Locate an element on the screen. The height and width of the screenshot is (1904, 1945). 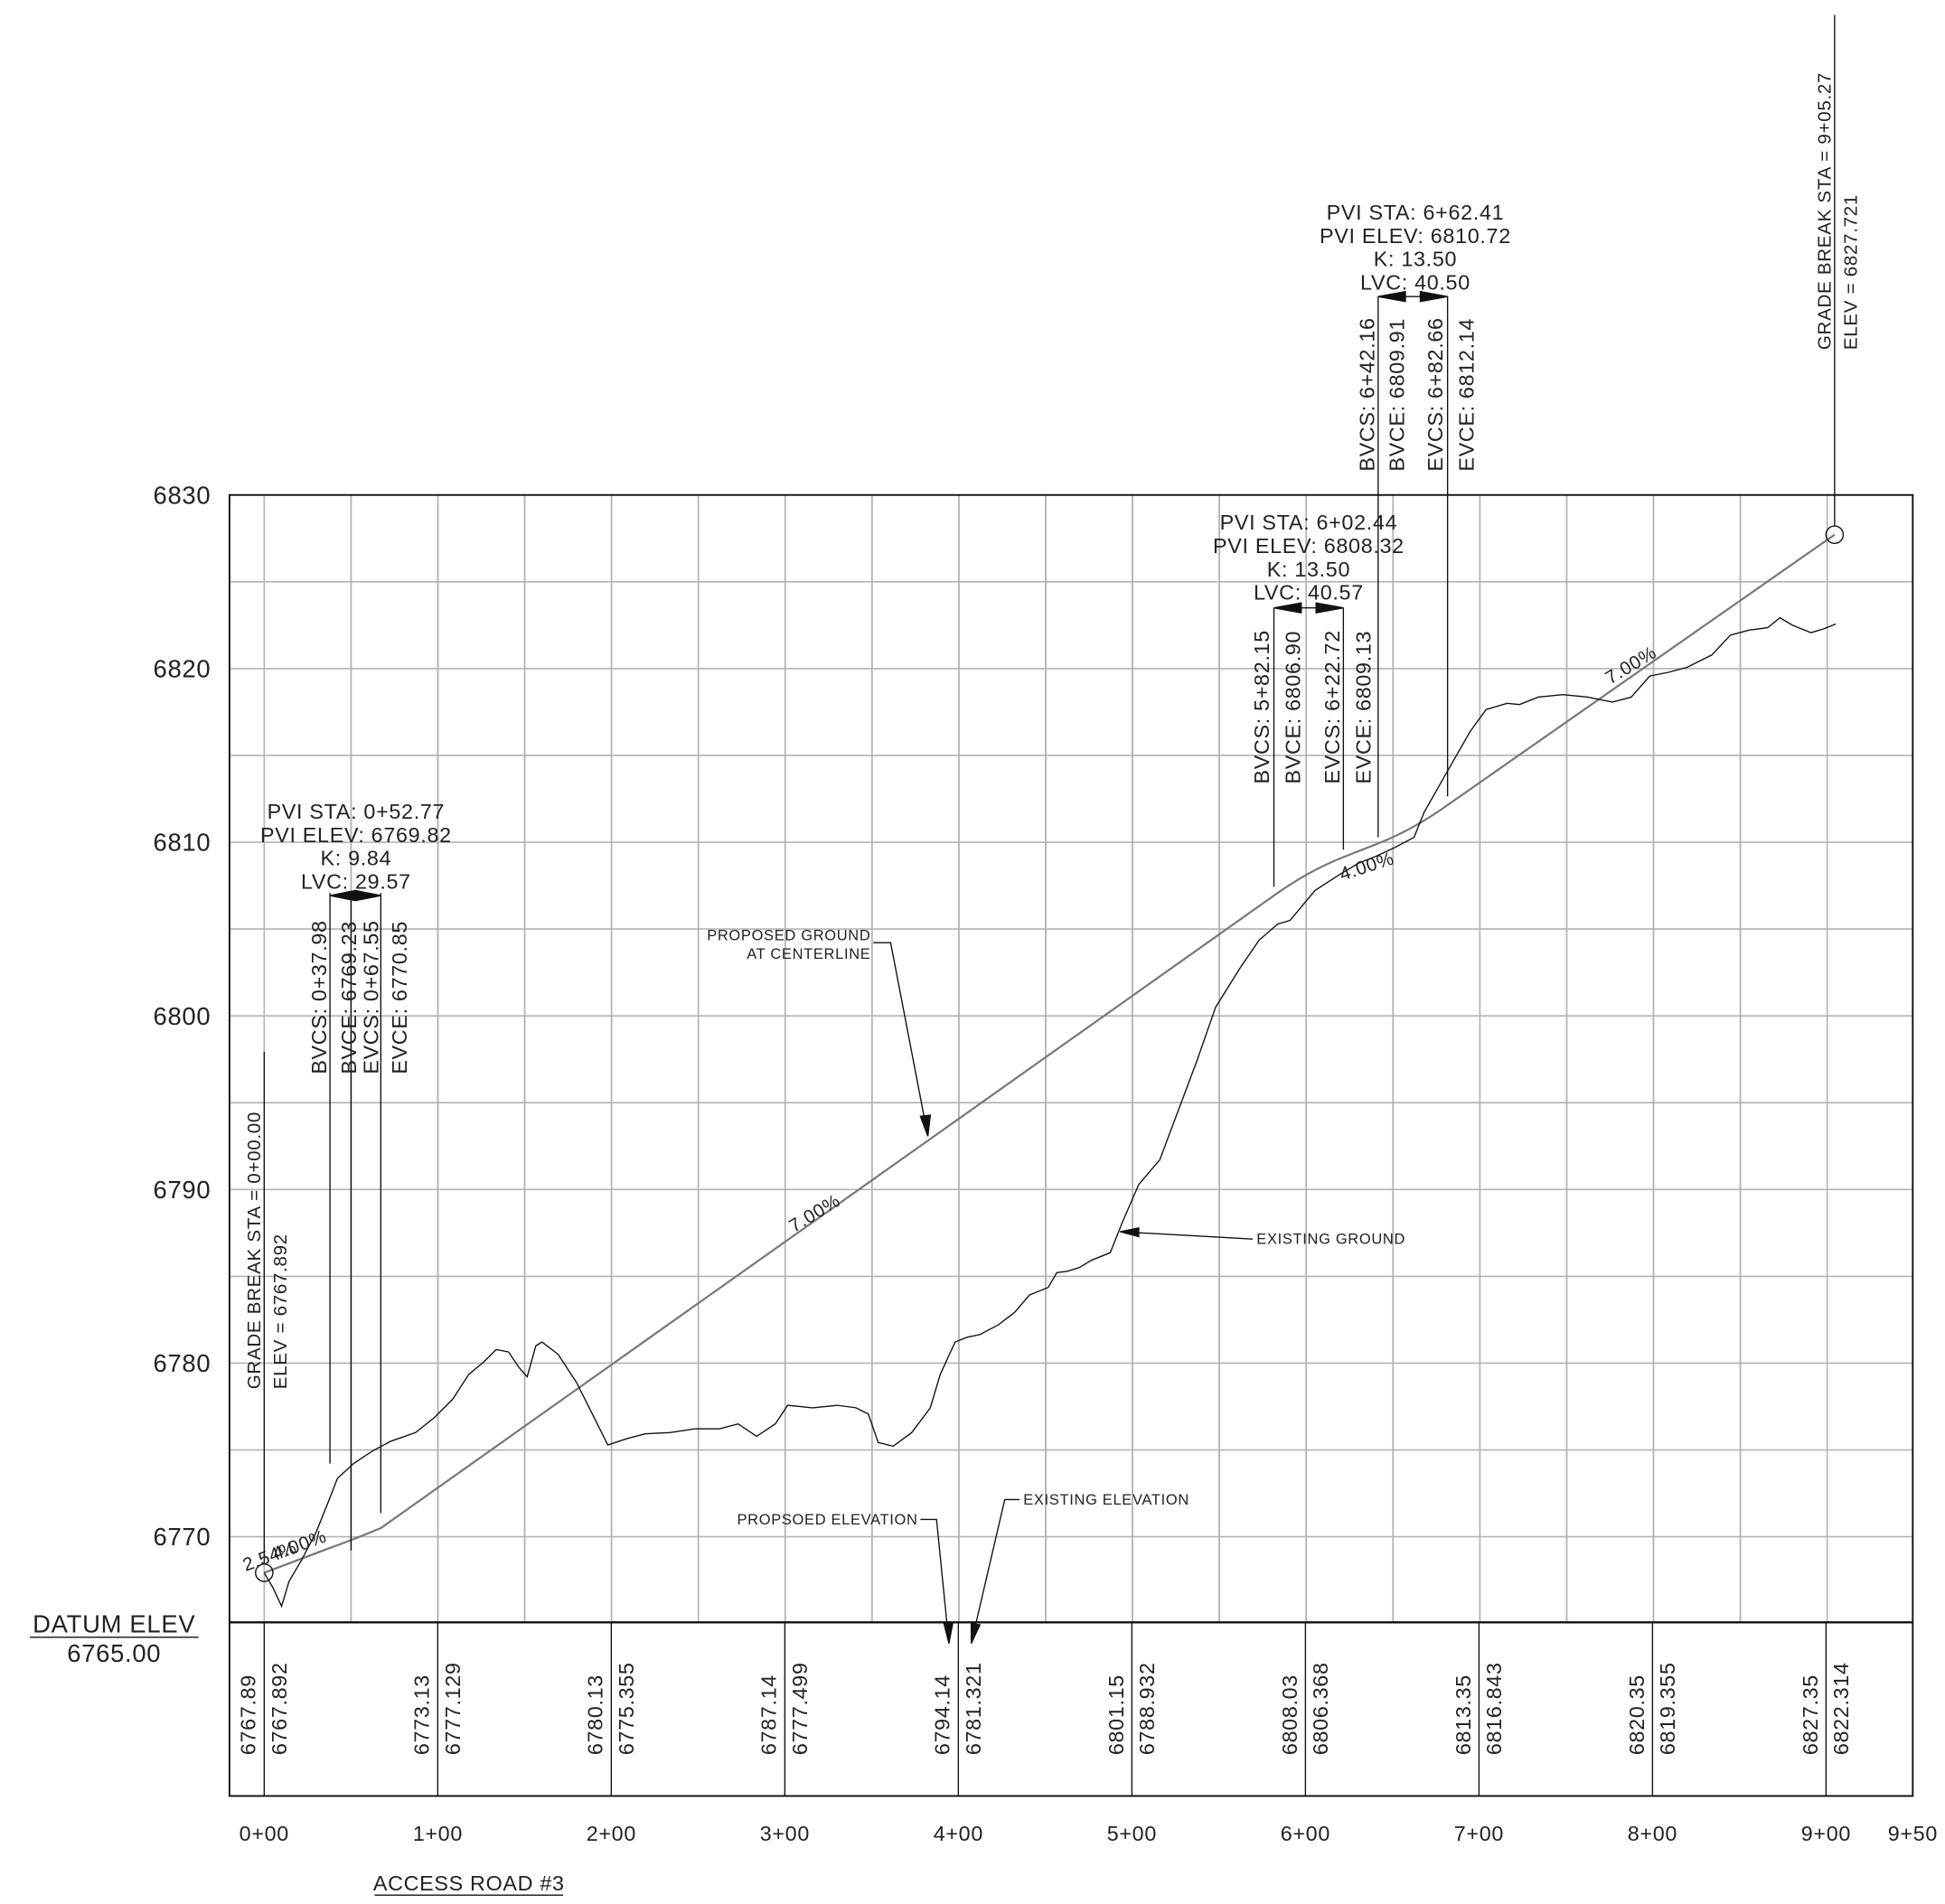
proposed-elevation: 6794.14 is located at coordinates (943, 1715).